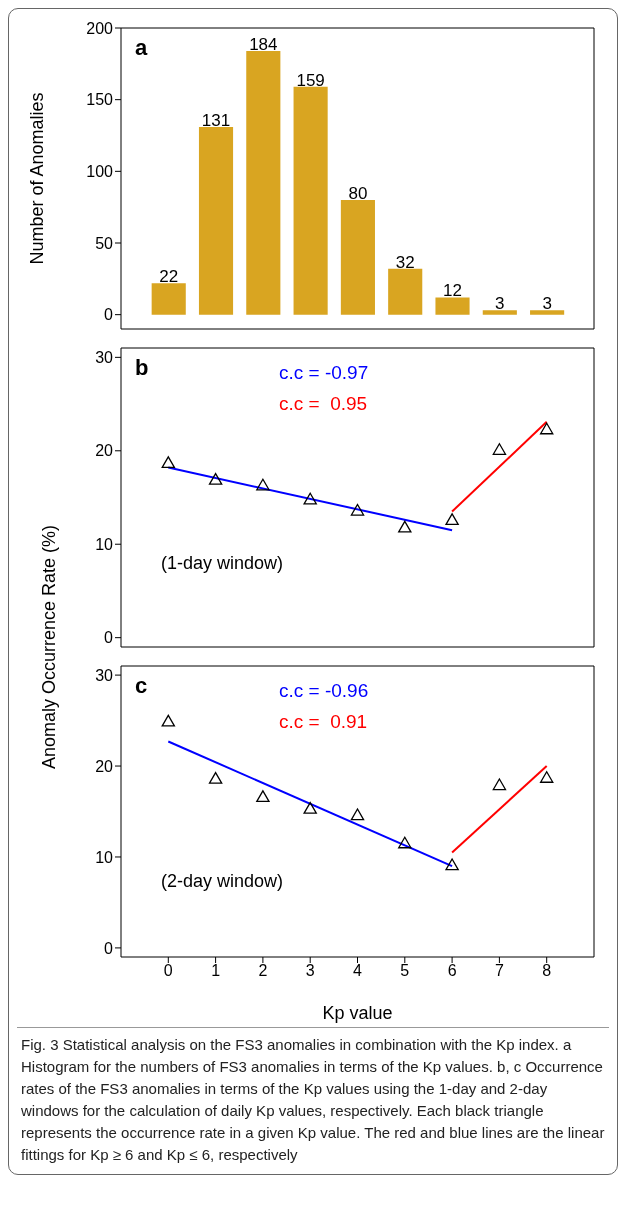 The image size is (628, 1213). Describe the element at coordinates (49, 647) in the screenshot. I see `y-axis-title: Anomaly Occurrence Rate (%)` at that location.